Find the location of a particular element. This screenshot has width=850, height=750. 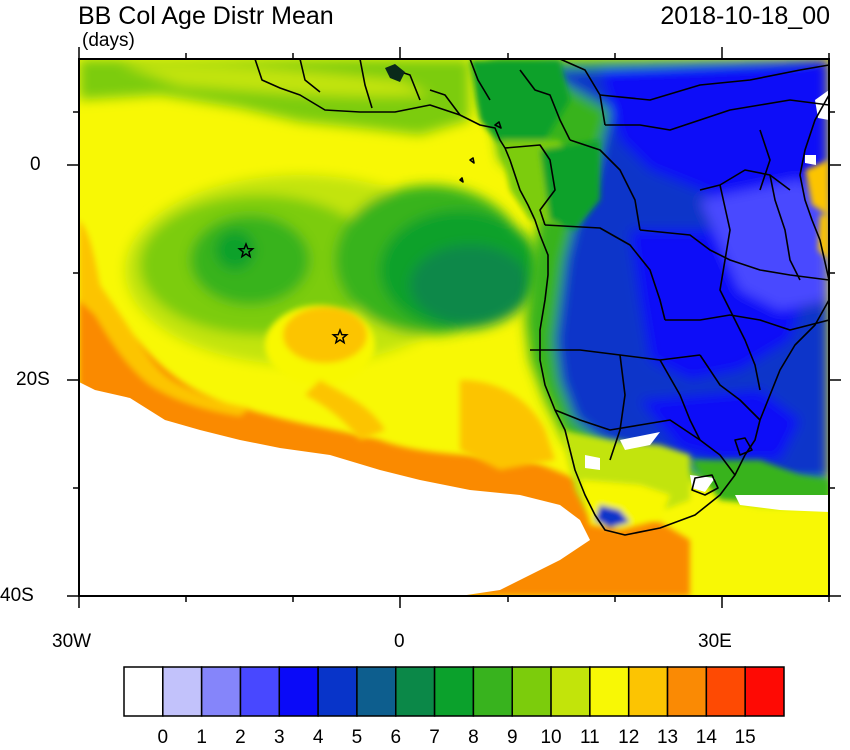

colorbar-tick-label: 4 is located at coordinates (318, 737).